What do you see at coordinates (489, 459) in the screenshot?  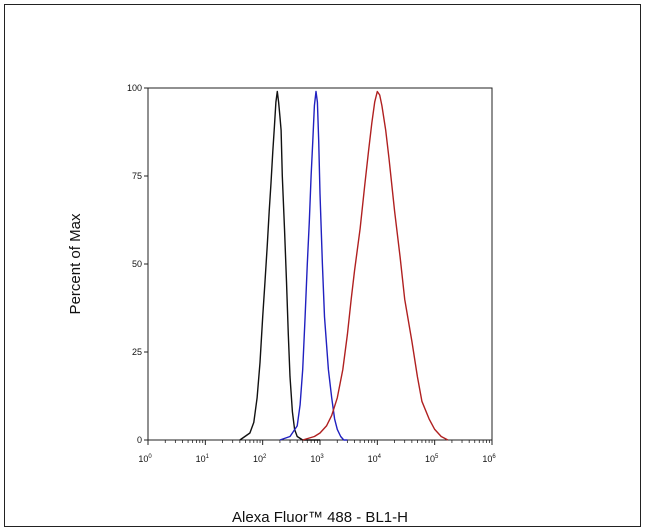 I see `x-tick-label: 106` at bounding box center [489, 459].